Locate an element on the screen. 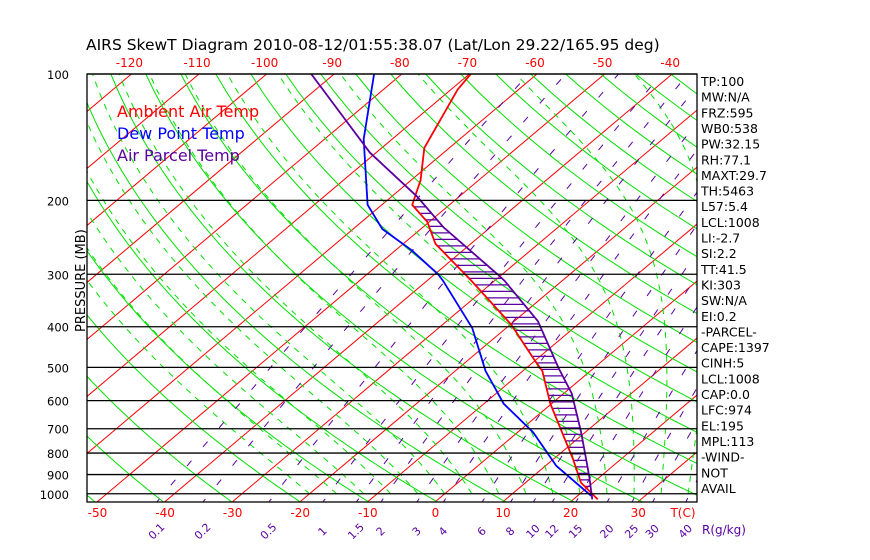  index-value: SI:2.2 is located at coordinates (719, 253).